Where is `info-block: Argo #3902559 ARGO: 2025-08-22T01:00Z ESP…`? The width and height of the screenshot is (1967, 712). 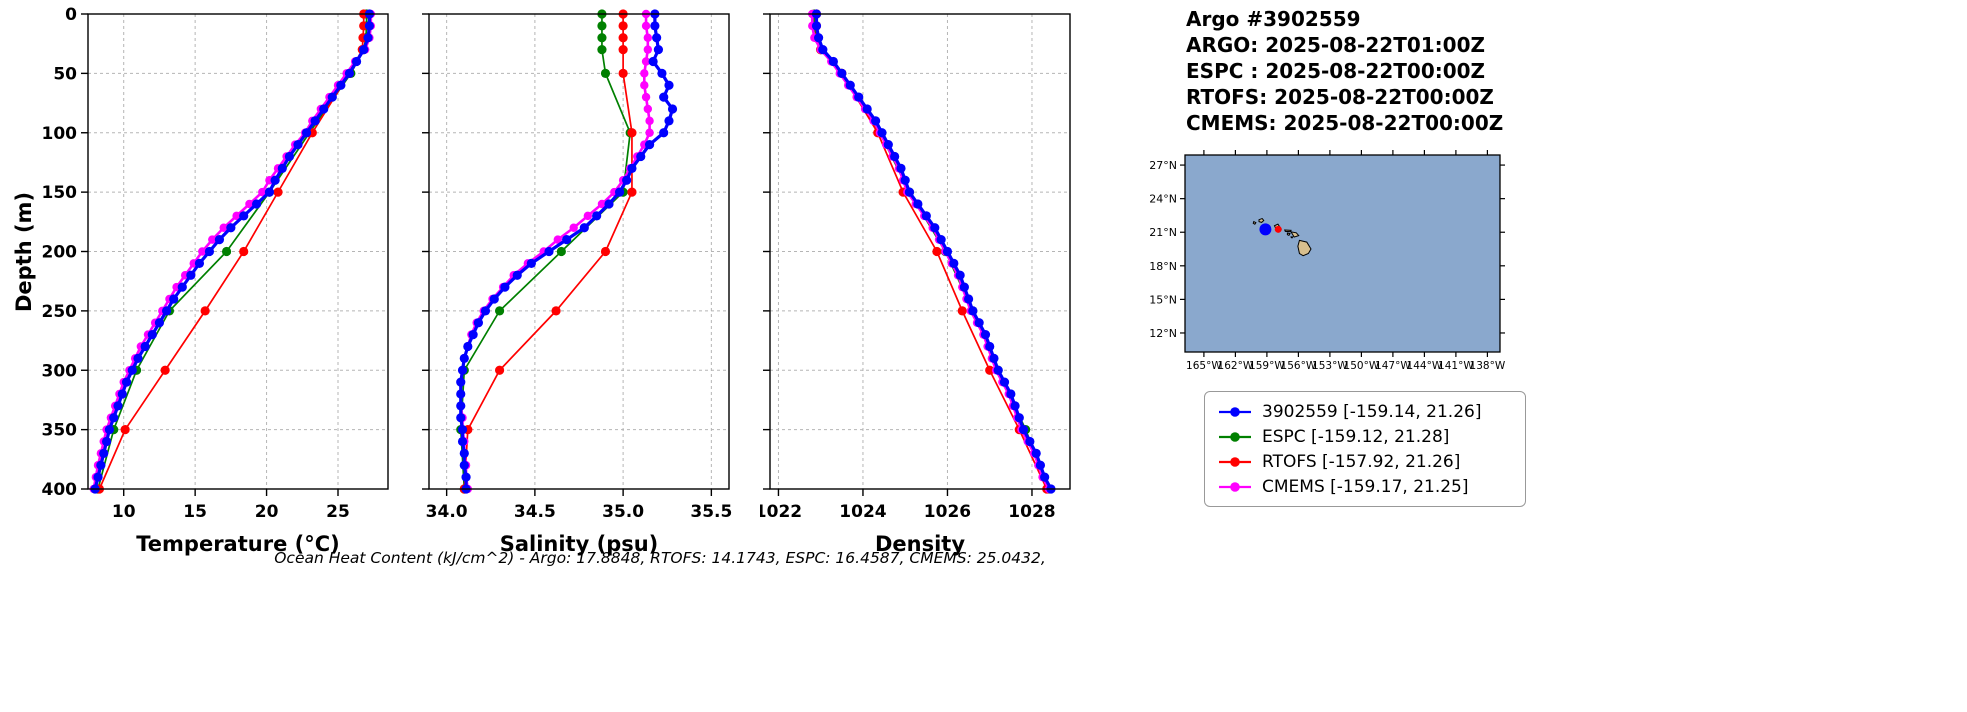 info-block: Argo #3902559 ARGO: 2025-08-22T01:00Z ESP… is located at coordinates (1344, 71).